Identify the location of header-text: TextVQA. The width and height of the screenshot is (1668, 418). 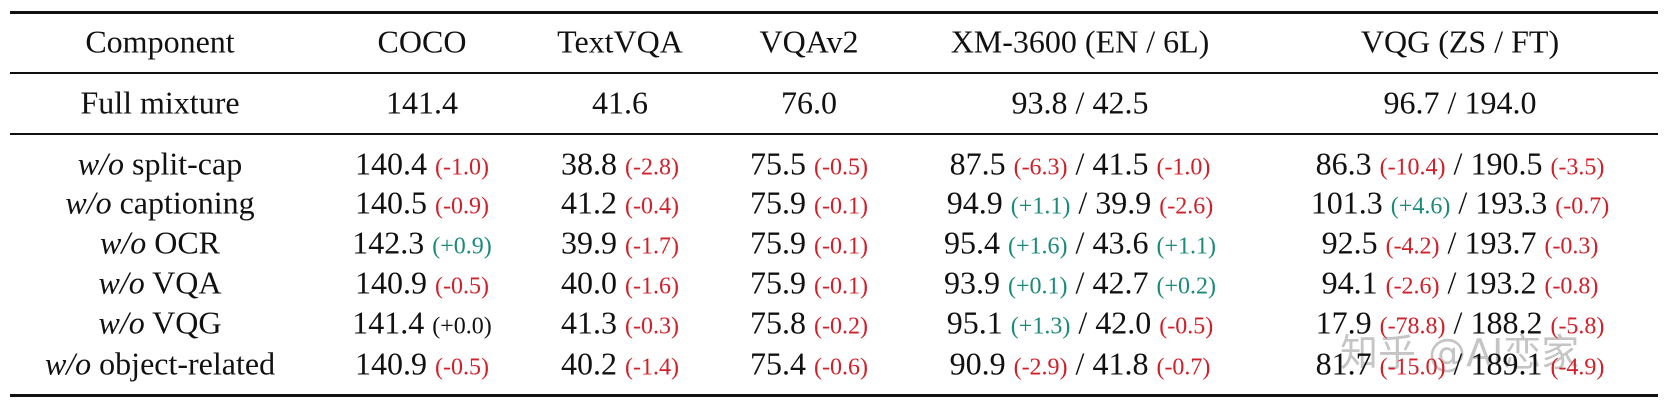
(620, 41).